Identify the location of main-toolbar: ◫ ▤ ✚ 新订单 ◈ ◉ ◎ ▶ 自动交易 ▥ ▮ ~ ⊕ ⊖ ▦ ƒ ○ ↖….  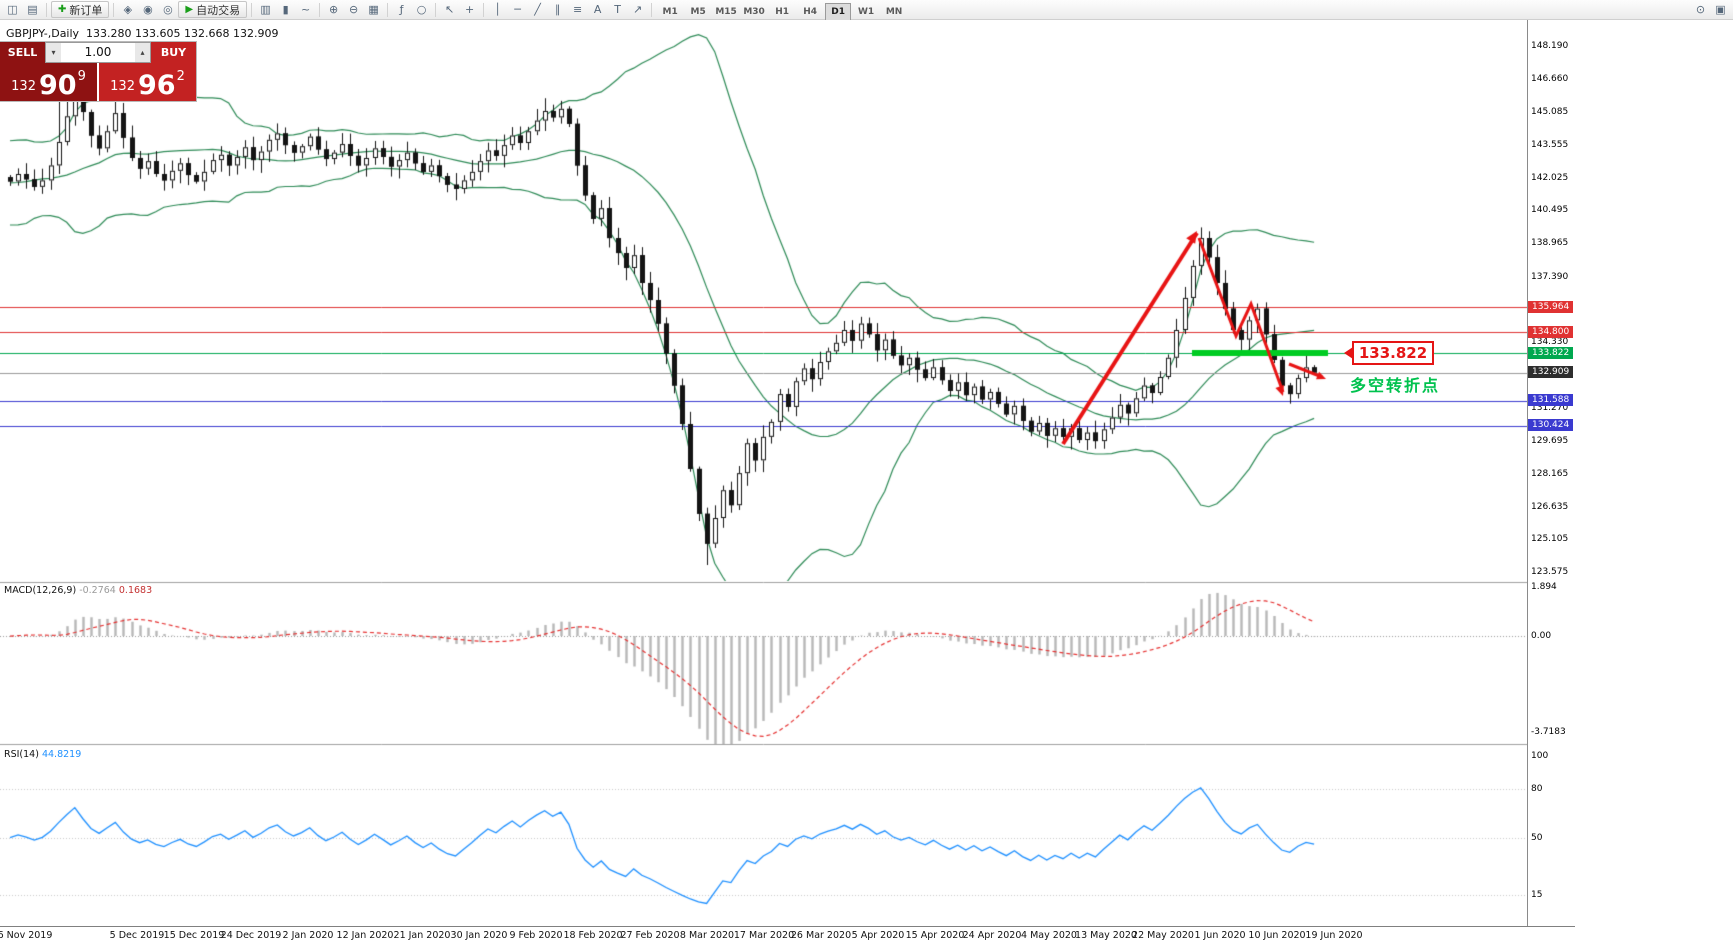
(866, 10).